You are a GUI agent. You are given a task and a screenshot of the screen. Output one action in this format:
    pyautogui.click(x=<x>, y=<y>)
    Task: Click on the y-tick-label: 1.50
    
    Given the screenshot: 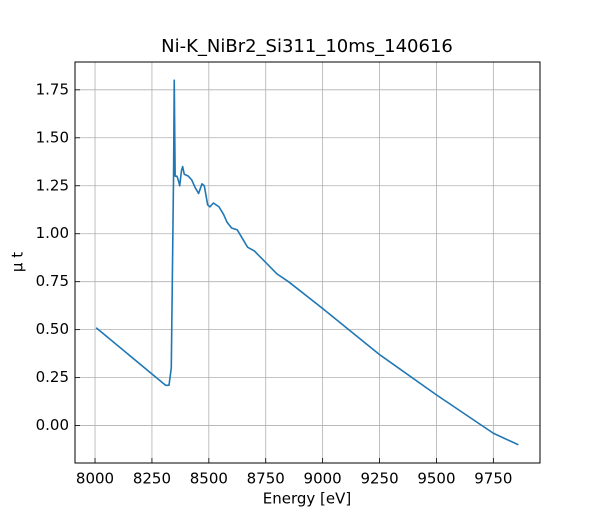 What is the action you would take?
    pyautogui.click(x=52, y=137)
    